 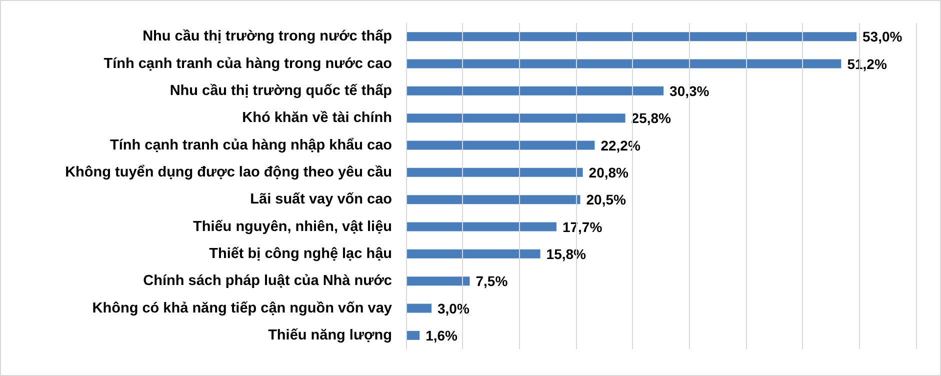 I want to click on data-label: 30,3%, so click(x=690, y=90).